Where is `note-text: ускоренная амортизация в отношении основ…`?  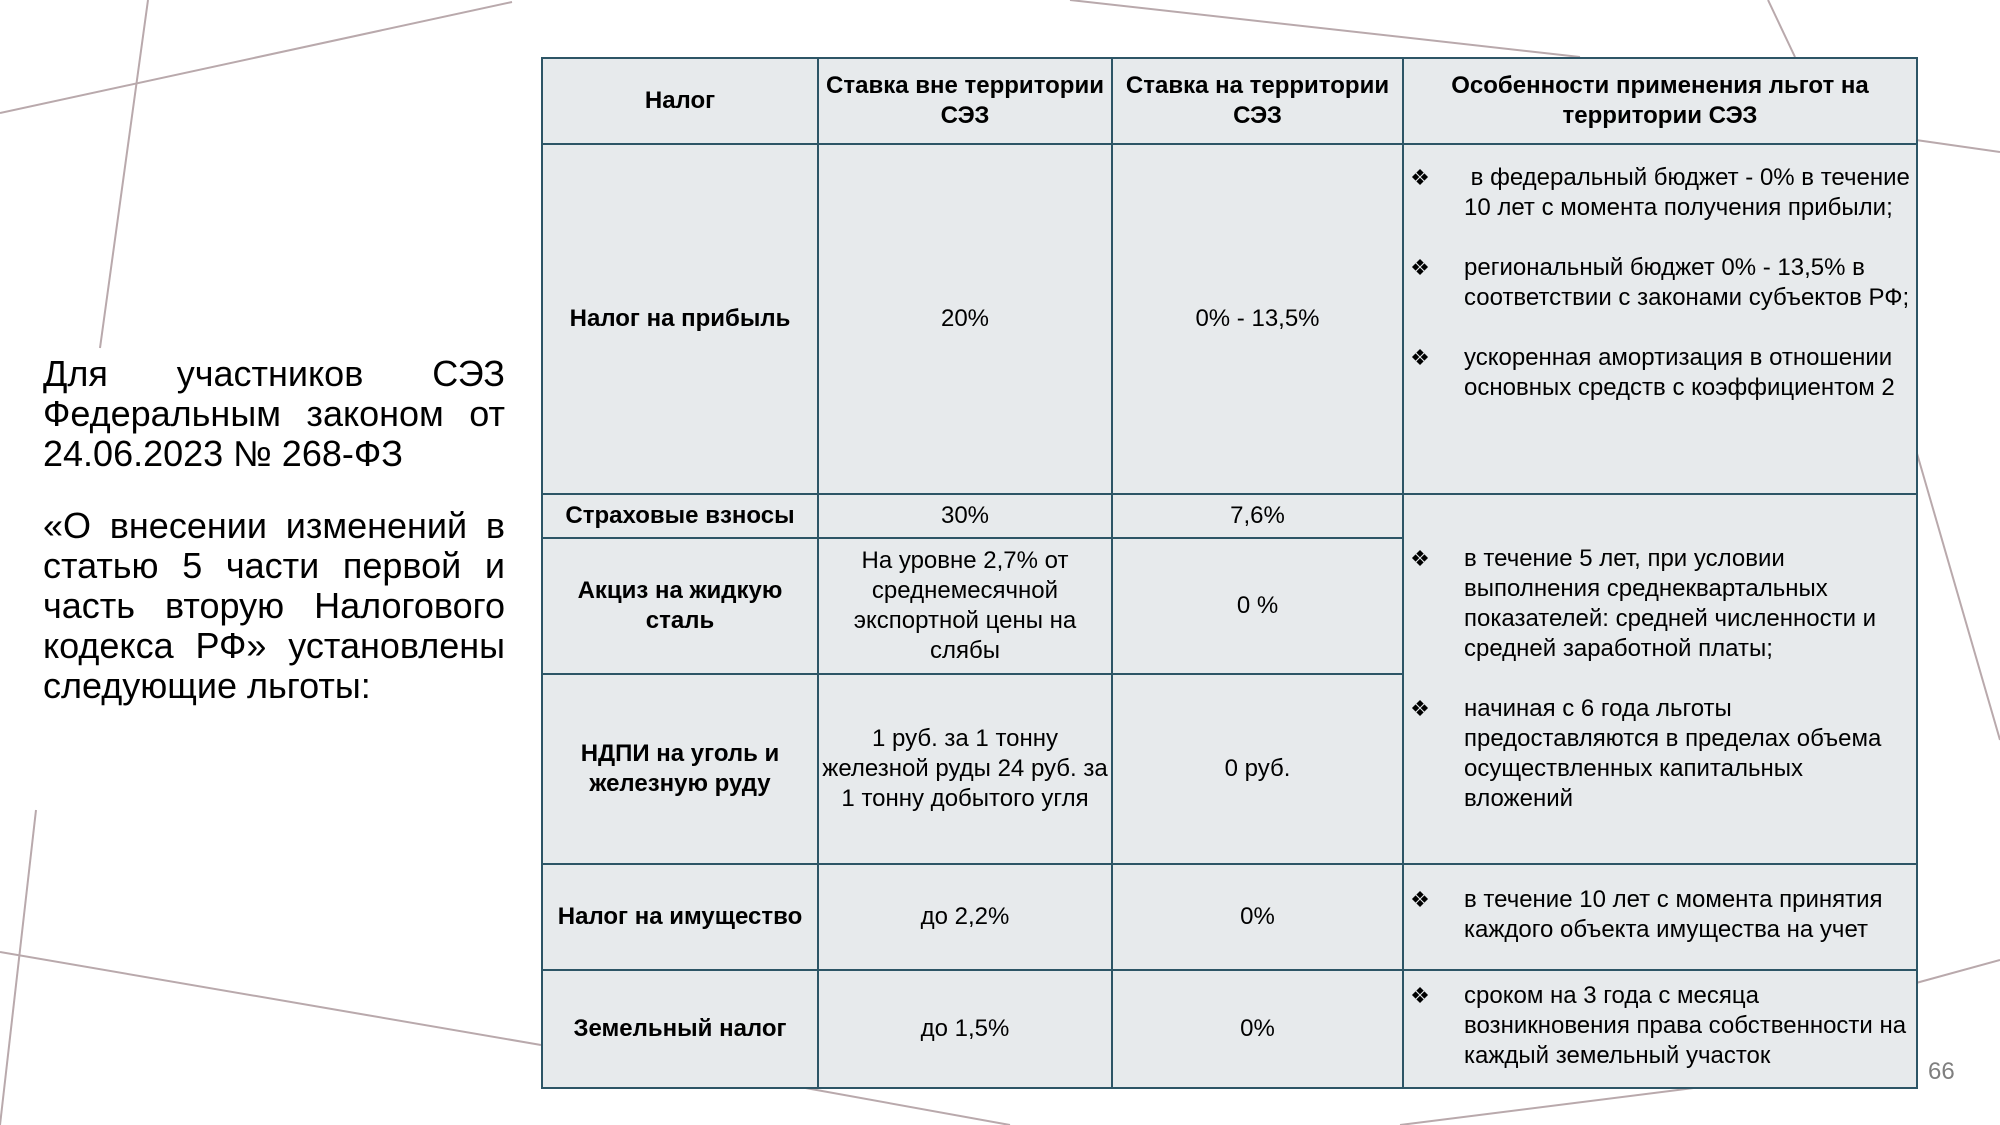
note-text: ускоренная амортизация в отношении основ… is located at coordinates (1679, 372).